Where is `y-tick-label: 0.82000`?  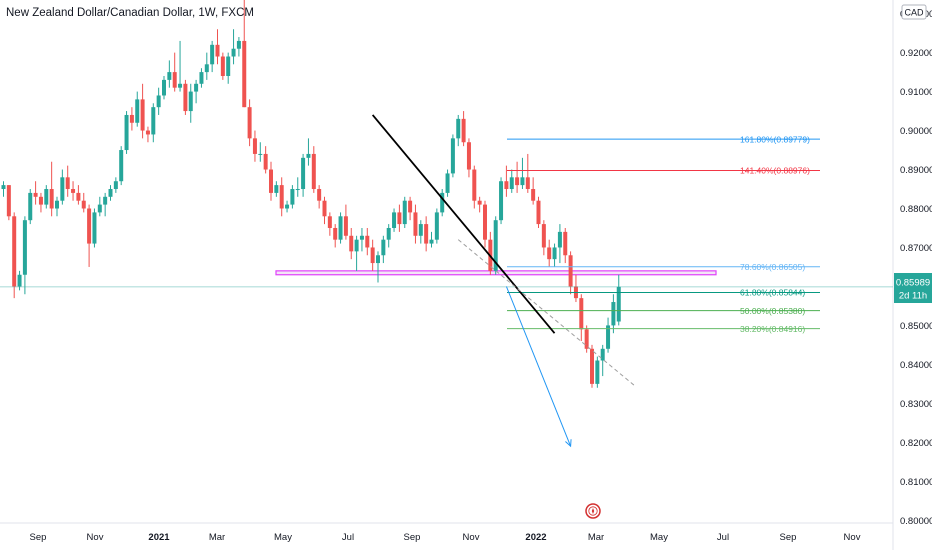
y-tick-label: 0.82000 is located at coordinates (916, 443).